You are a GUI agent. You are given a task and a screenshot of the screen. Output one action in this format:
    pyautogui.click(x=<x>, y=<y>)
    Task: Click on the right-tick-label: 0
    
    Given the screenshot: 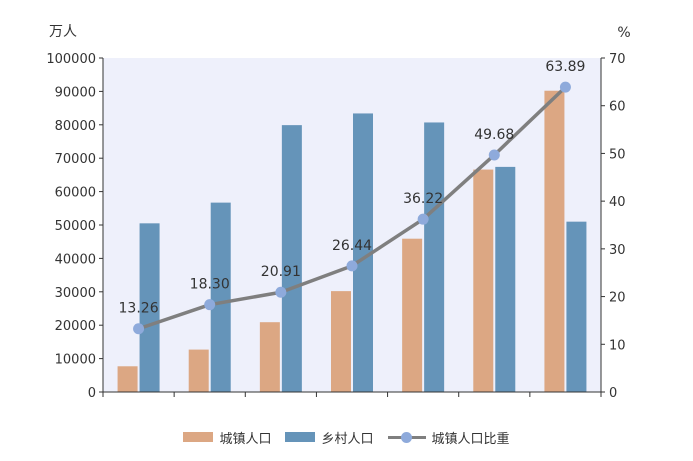 What is the action you would take?
    pyautogui.click(x=613, y=393)
    